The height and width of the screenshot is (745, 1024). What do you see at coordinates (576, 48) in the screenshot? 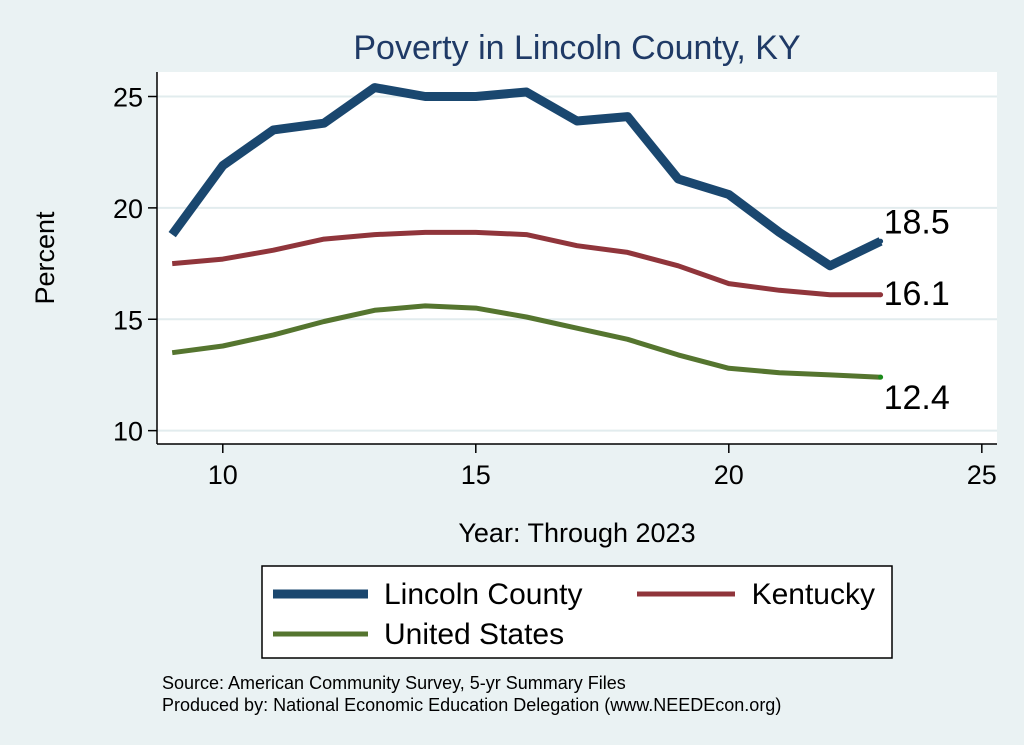
I see `chart-title: Poverty in Lincoln County, KY` at bounding box center [576, 48].